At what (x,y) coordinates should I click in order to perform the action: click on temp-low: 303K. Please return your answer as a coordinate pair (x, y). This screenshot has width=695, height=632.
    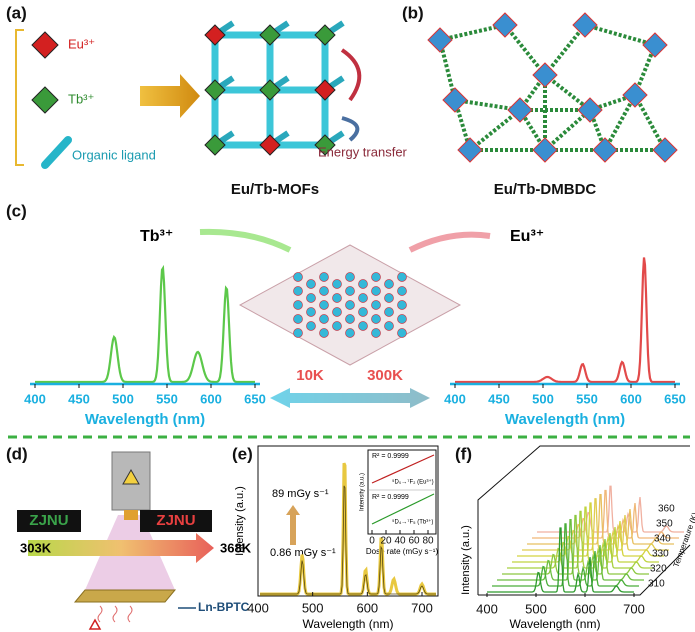
    Looking at the image, I should click on (36, 547).